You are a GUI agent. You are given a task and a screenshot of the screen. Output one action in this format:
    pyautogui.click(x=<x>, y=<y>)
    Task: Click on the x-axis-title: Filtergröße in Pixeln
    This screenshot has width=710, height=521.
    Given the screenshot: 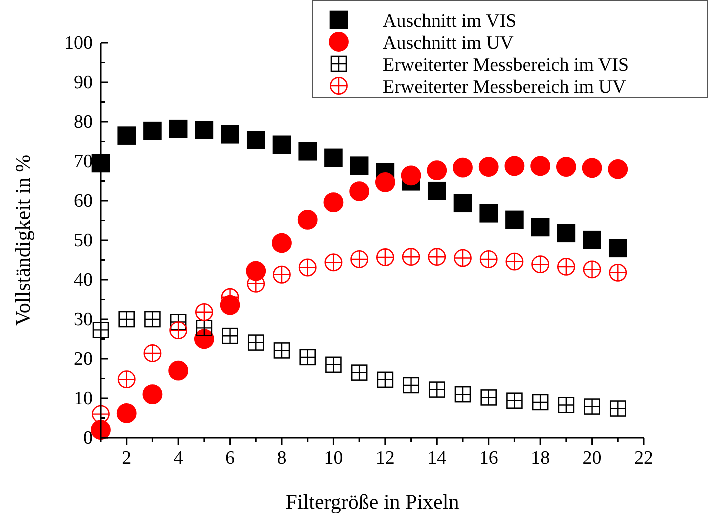 What is the action you would take?
    pyautogui.click(x=373, y=502)
    